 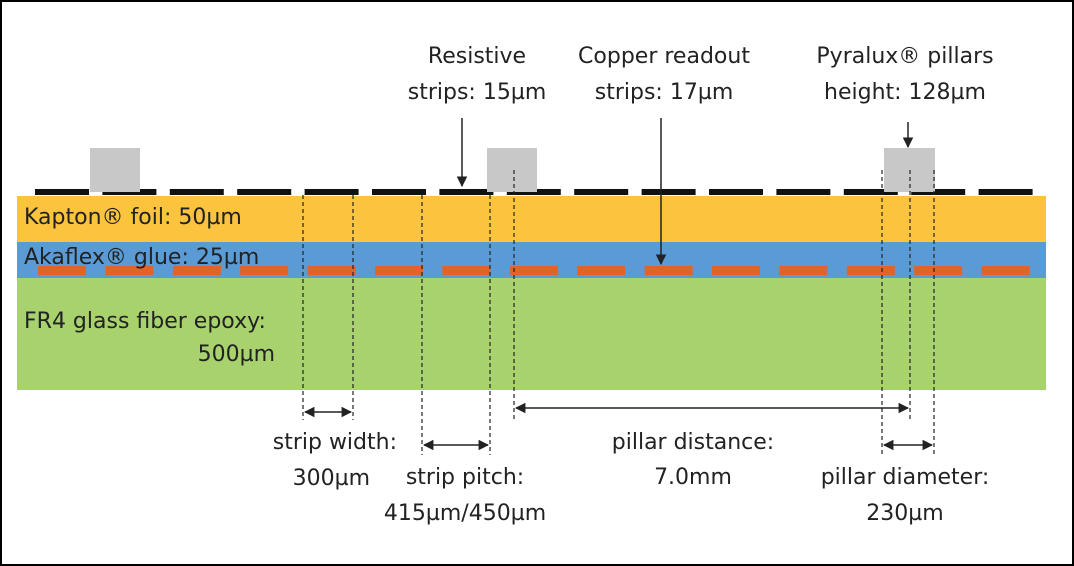 What do you see at coordinates (693, 477) in the screenshot?
I see `dimension-label: 7.0mm` at bounding box center [693, 477].